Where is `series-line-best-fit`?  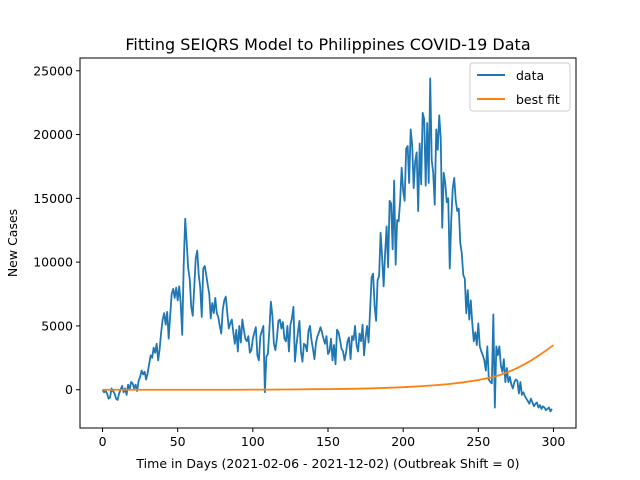
series-line-best-fit is located at coordinates (328, 367).